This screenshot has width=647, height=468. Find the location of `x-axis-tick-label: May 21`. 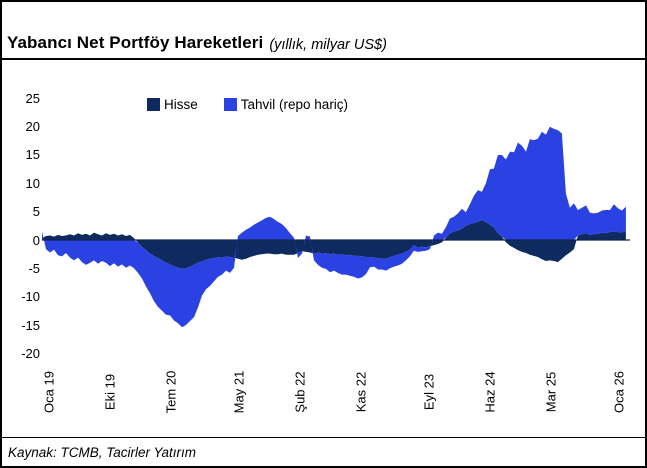

x-axis-tick-label: May 21 is located at coordinates (239, 392).